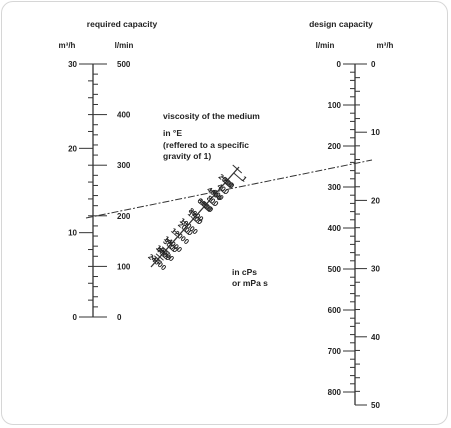 The width and height of the screenshot is (451, 428). I want to click on design-lmin-label: 700, so click(335, 351).